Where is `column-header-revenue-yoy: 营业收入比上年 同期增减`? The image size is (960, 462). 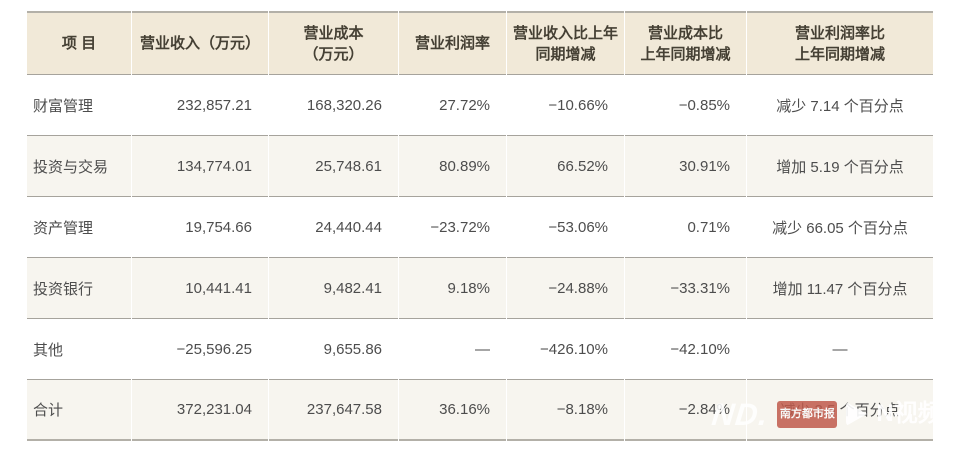 column-header-revenue-yoy: 营业收入比上年 同期增减 is located at coordinates (565, 43).